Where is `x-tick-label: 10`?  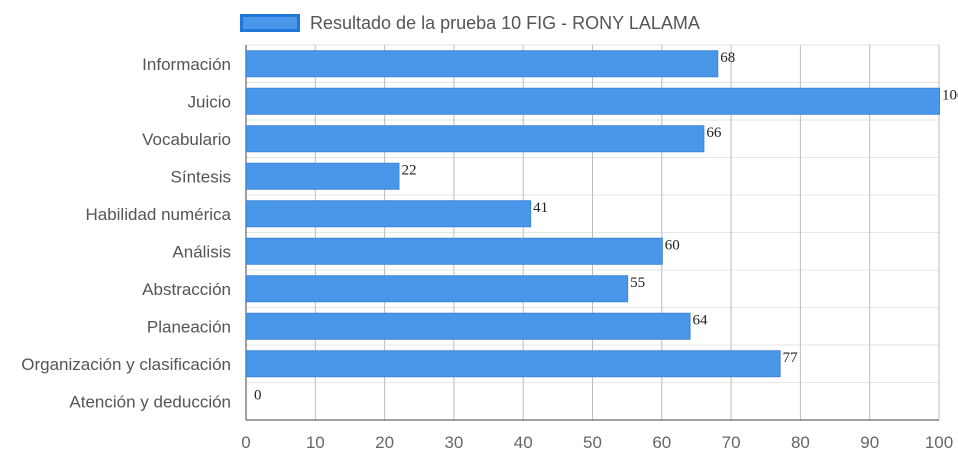
x-tick-label: 10 is located at coordinates (315, 442).